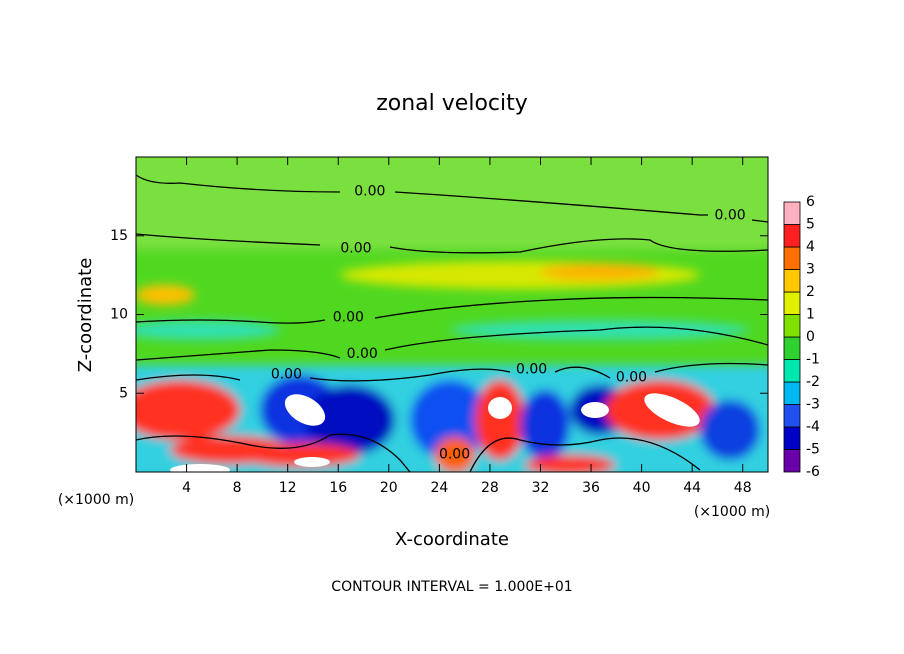 Image resolution: width=904 pixels, height=654 pixels. I want to click on colorbar-label: 0, so click(810, 337).